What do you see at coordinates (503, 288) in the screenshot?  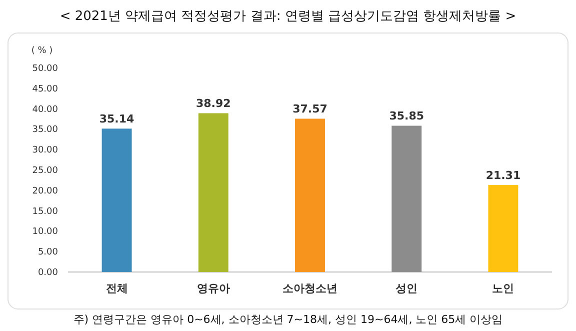 I see `x-tick-label: 노인` at bounding box center [503, 288].